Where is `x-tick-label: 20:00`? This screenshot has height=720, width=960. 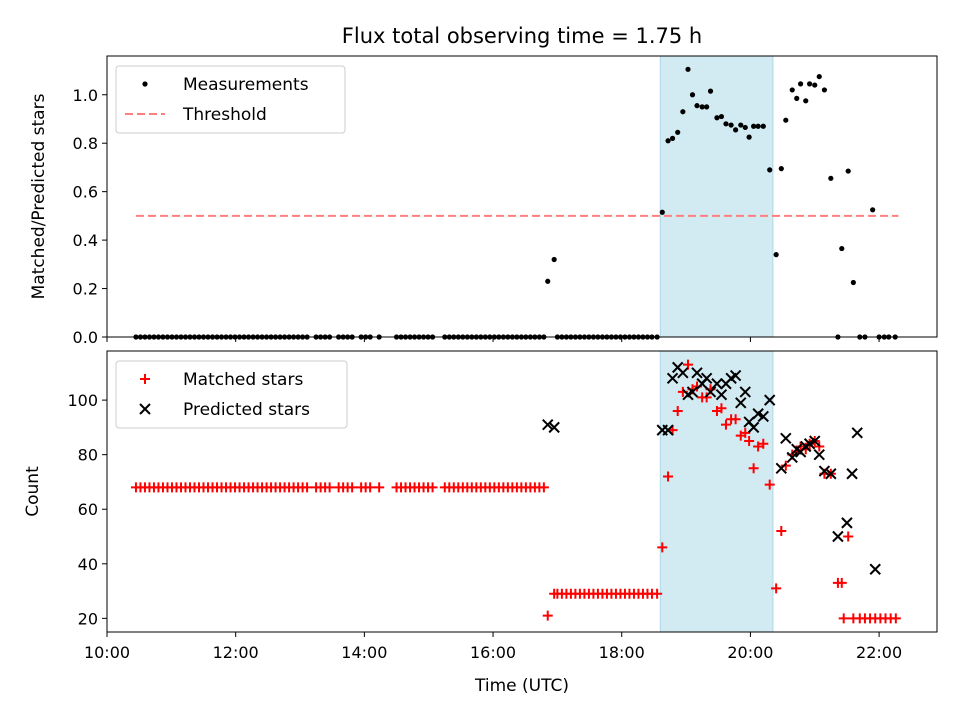 x-tick-label: 20:00 is located at coordinates (750, 652).